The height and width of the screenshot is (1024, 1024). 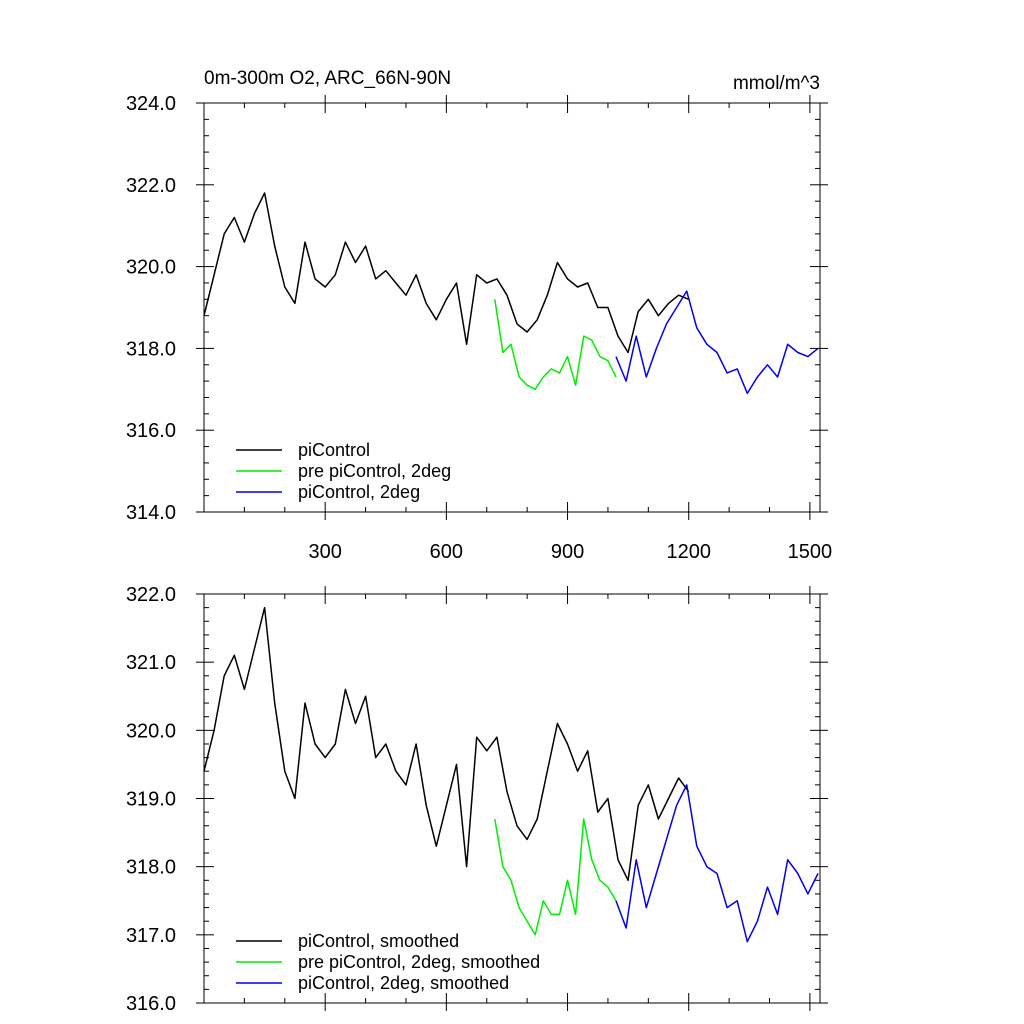 What do you see at coordinates (446, 552) in the screenshot?
I see `x-tick-label: 600` at bounding box center [446, 552].